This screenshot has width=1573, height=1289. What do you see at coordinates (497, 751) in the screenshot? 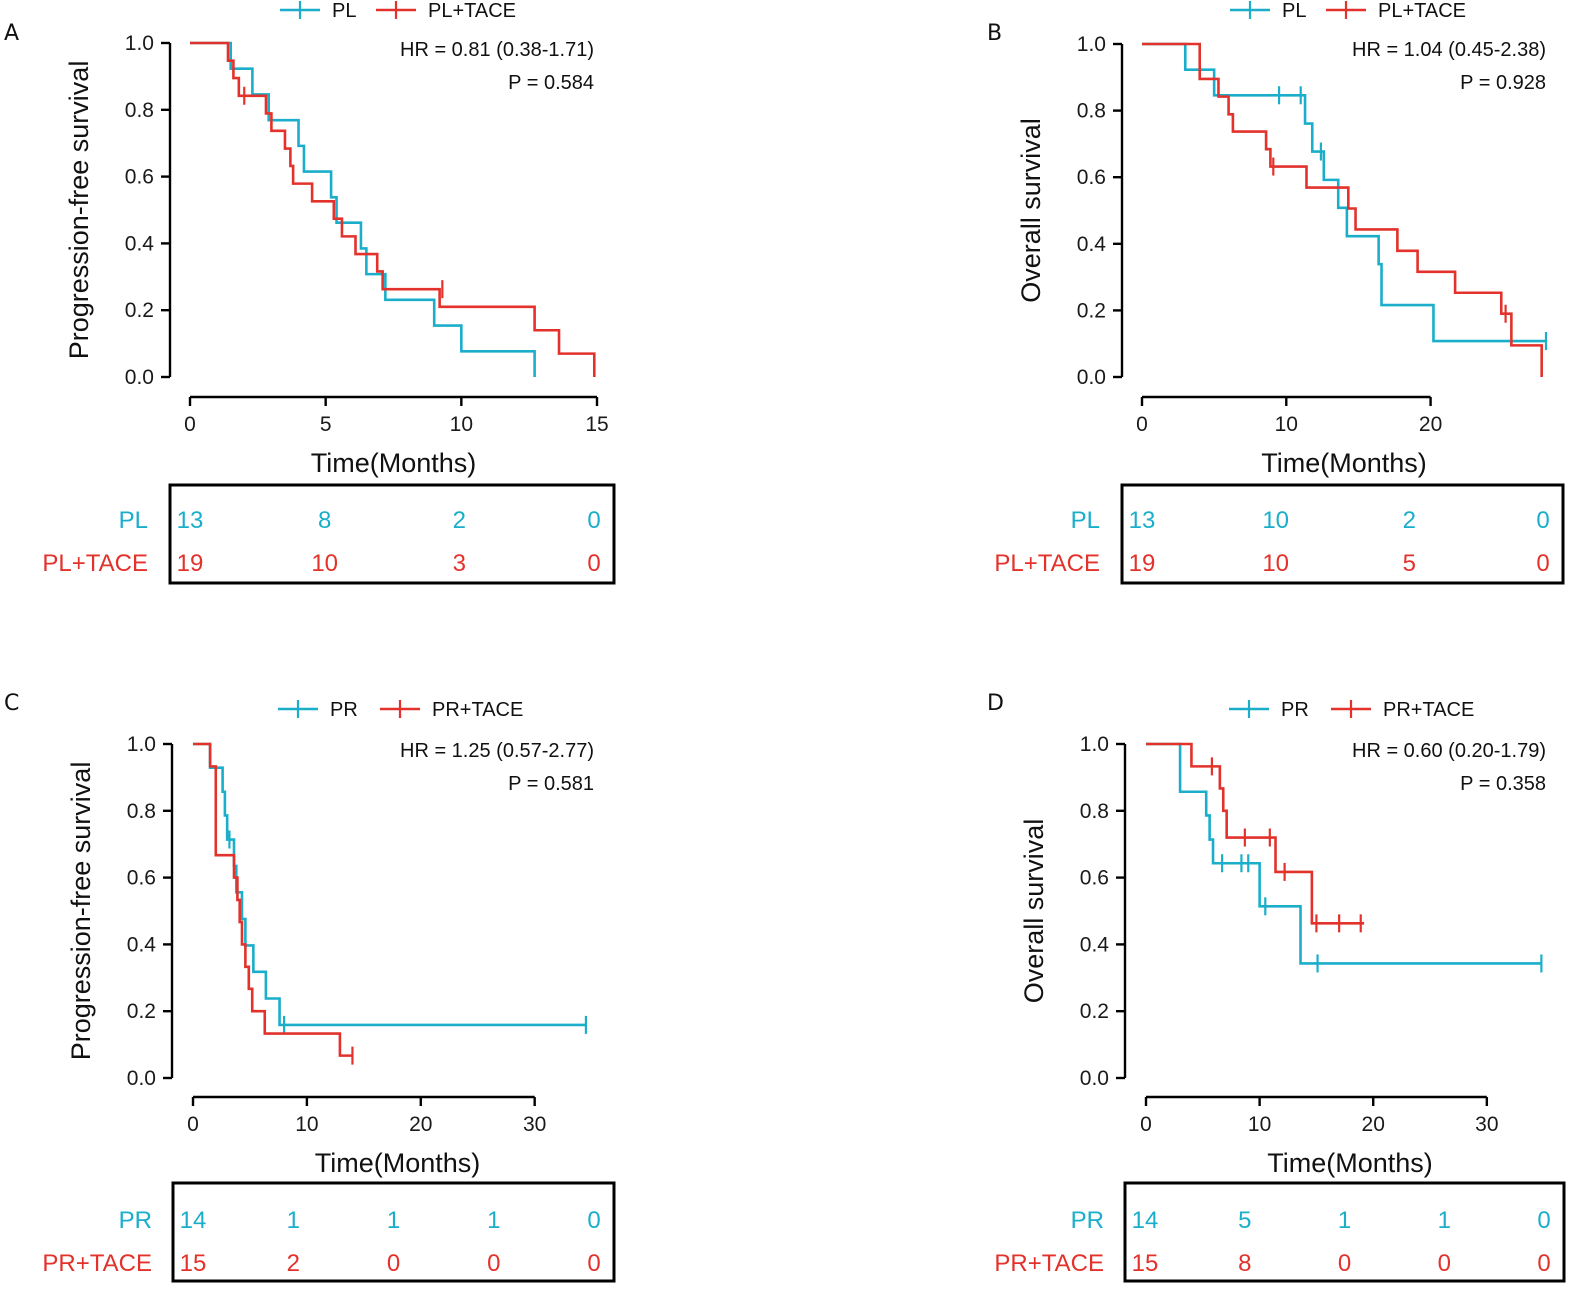
I see `hazard-ratio-text: HR = 1.25 (0.57-2.77)` at bounding box center [497, 751].